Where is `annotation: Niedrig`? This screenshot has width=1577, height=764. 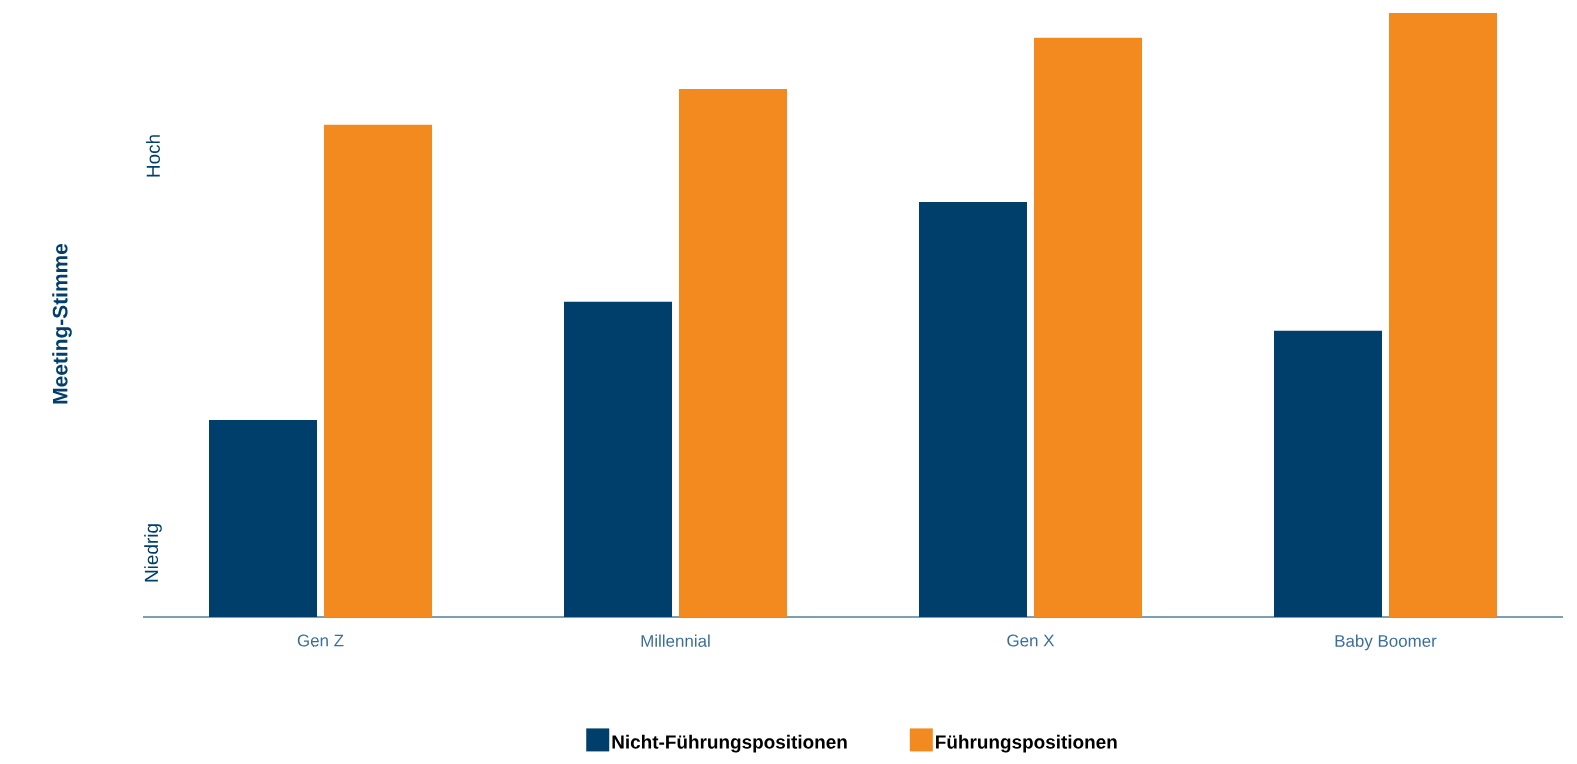
annotation: Niedrig is located at coordinates (153, 553).